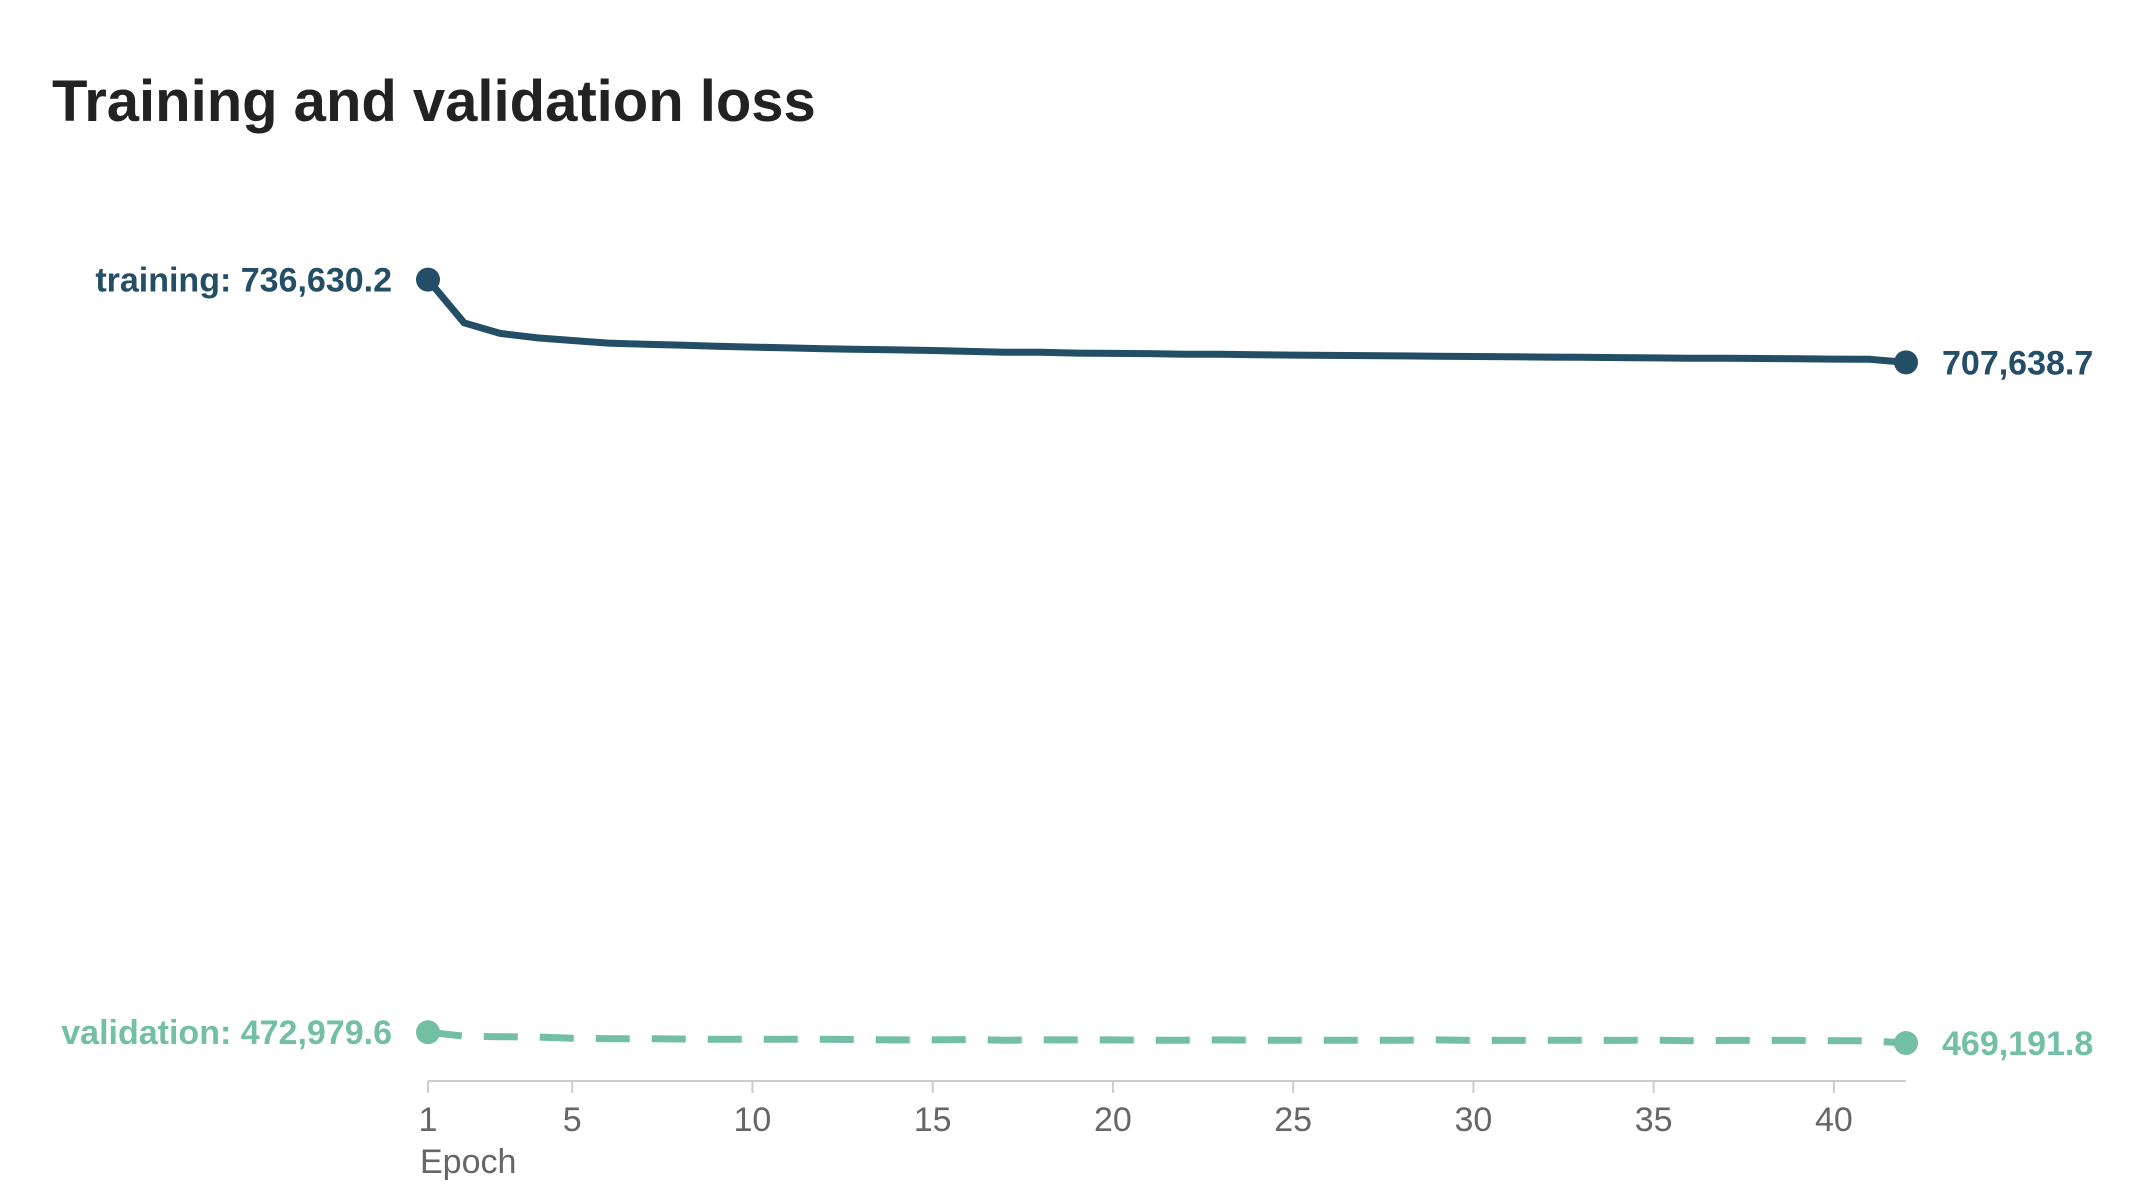 This screenshot has width=2130, height=1200. Describe the element at coordinates (1162, 1109) in the screenshot. I see `x-axis: 1 5 10 15 20 25 30 35 40` at that location.